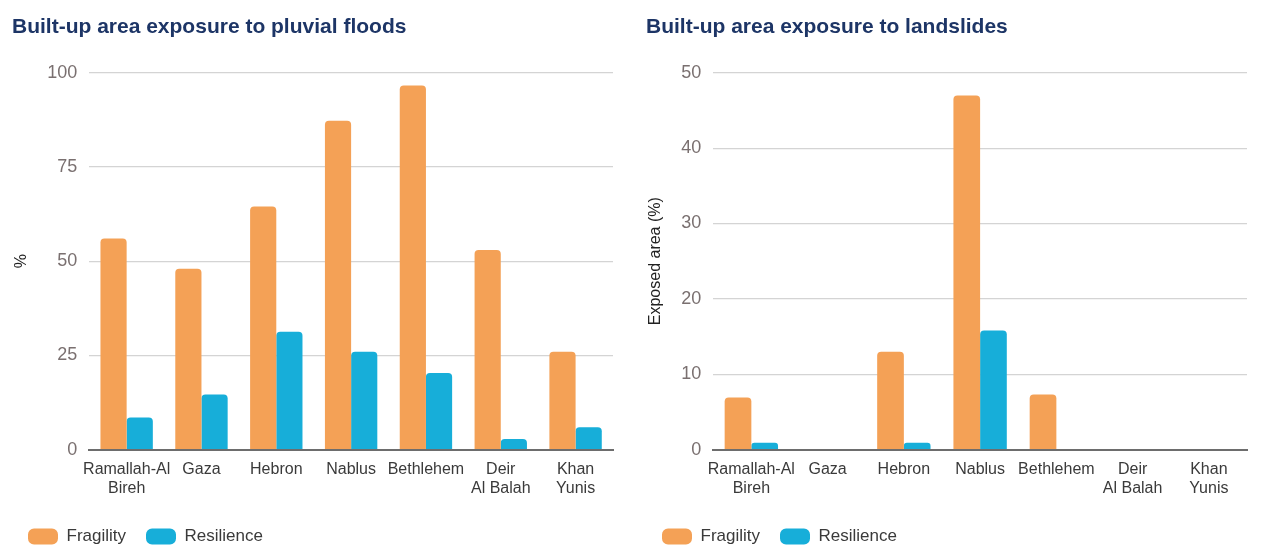 The image size is (1262, 549). Describe the element at coordinates (21, 261) in the screenshot. I see `y-axis-title: %` at that location.